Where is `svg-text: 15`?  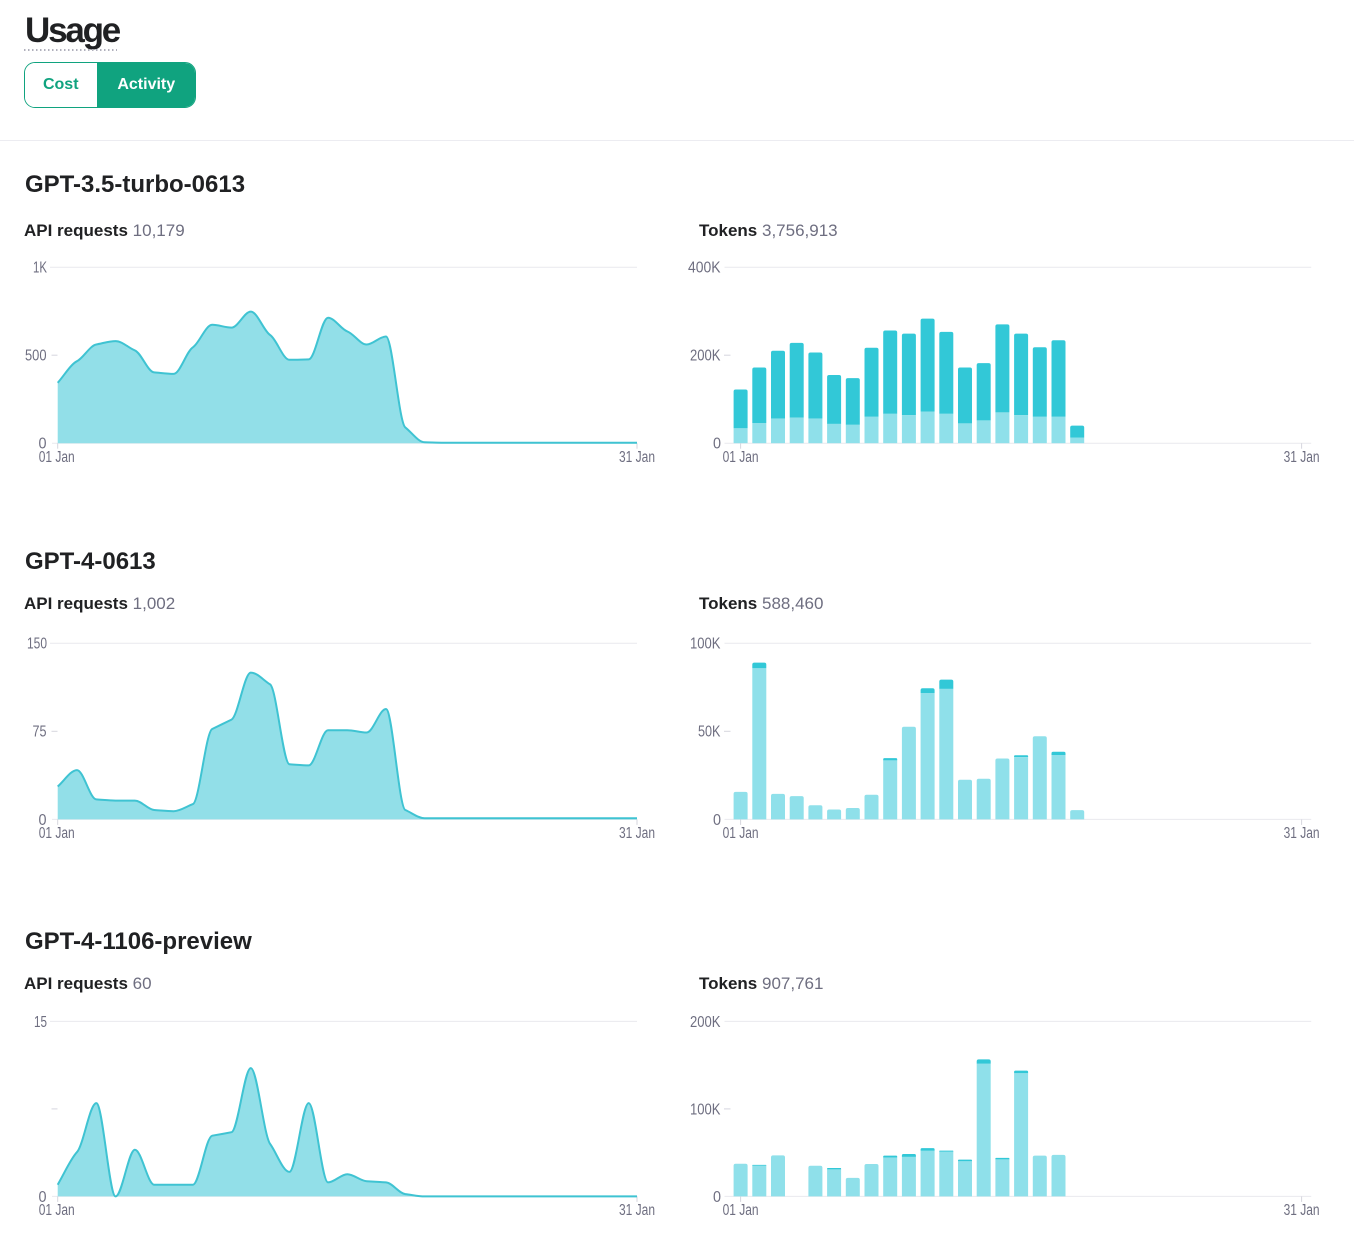
svg-text: 15 is located at coordinates (40, 1022).